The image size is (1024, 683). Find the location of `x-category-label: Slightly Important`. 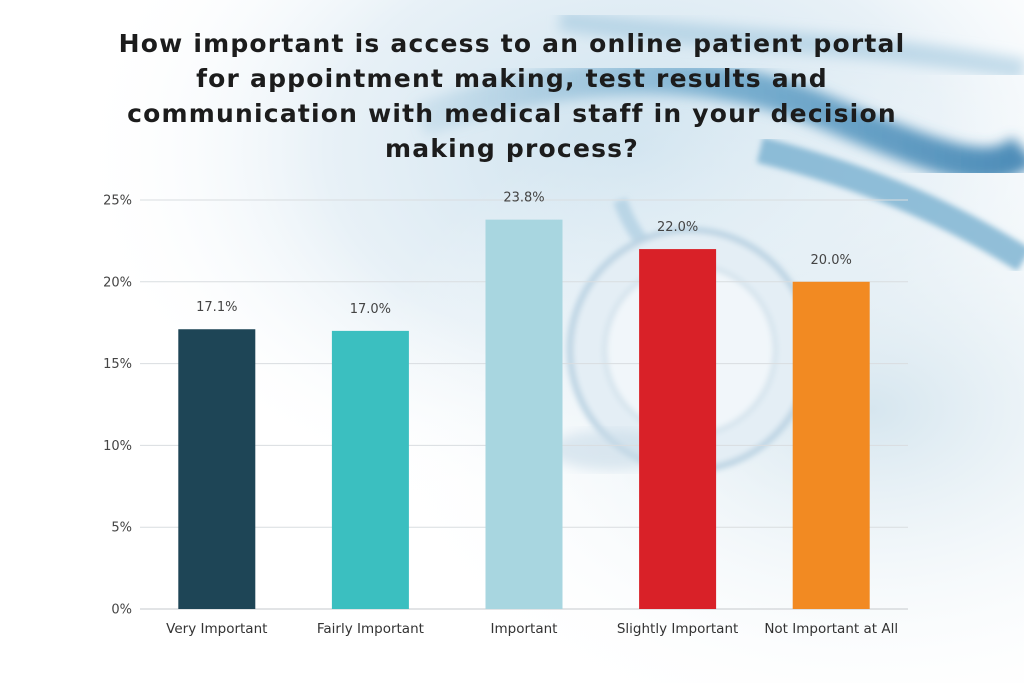

x-category-label: Slightly Important is located at coordinates (677, 629).